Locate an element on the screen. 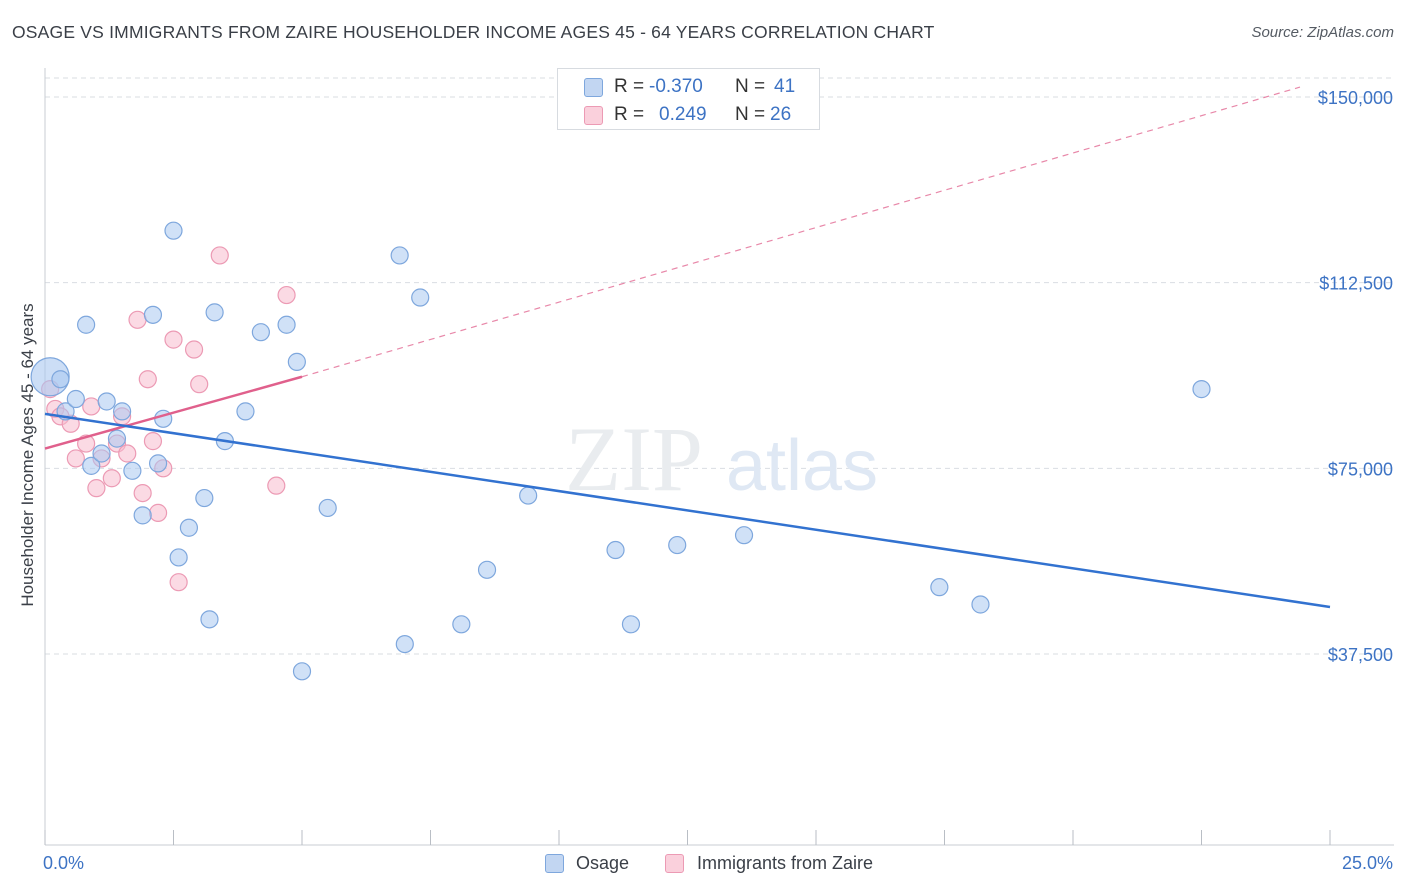  legend-row-osage: R = -0.370 N = 41 is located at coordinates (688, 87).